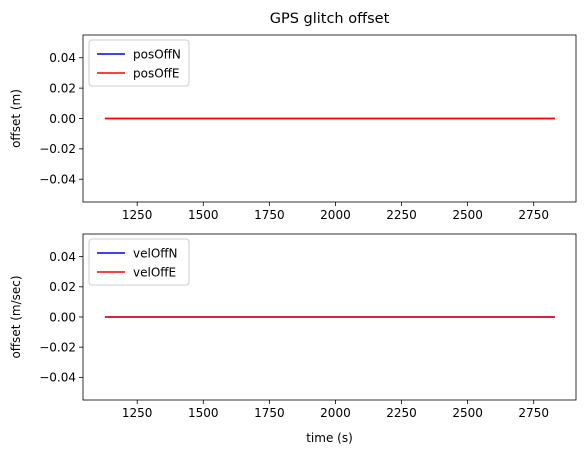 The height and width of the screenshot is (455, 587). What do you see at coordinates (155, 253) in the screenshot?
I see `legend-label-velOffN: velOffN` at bounding box center [155, 253].